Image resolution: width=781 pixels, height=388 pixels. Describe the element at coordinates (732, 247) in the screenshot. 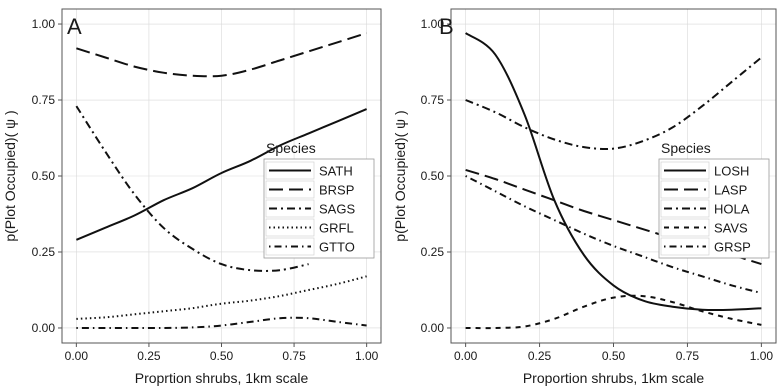

I see `legend-label-grsp: GRSP` at that location.